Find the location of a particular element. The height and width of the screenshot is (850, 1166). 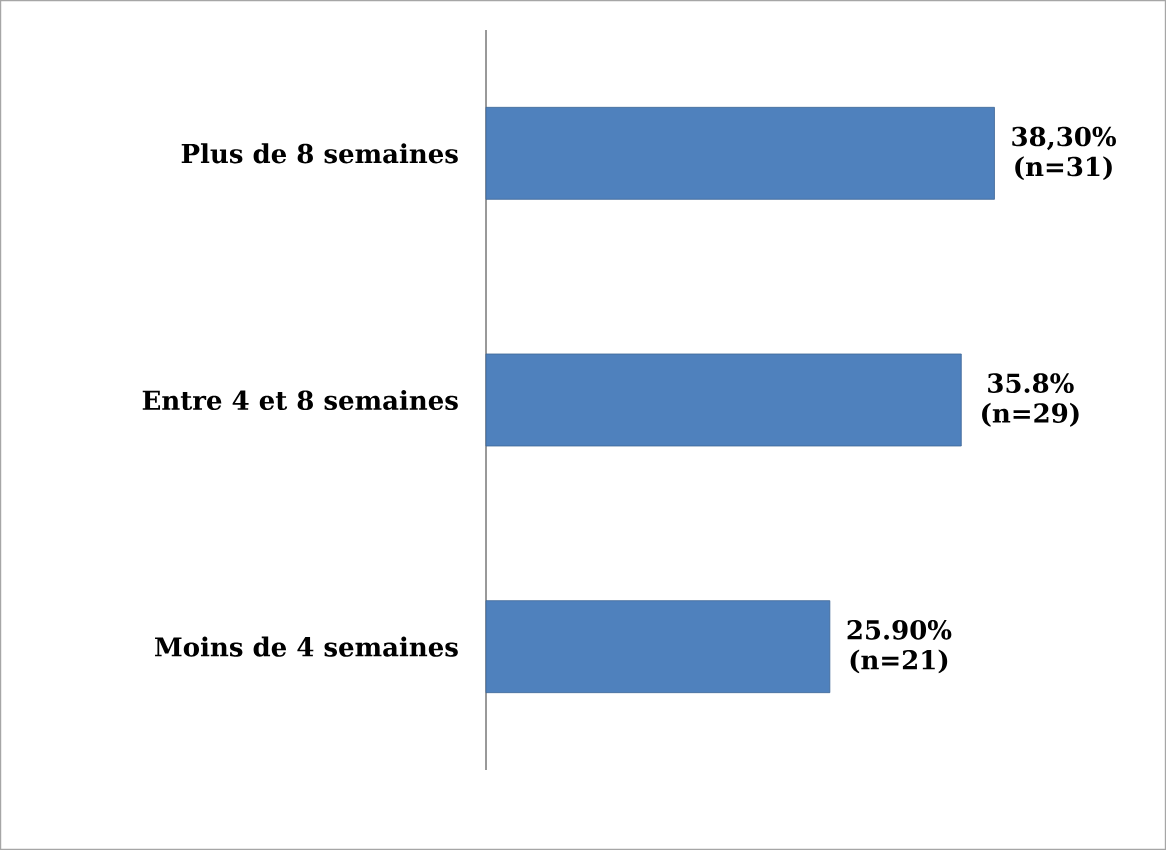

y-tick-label: Entre 4 et 8 semaines is located at coordinates (300, 400).